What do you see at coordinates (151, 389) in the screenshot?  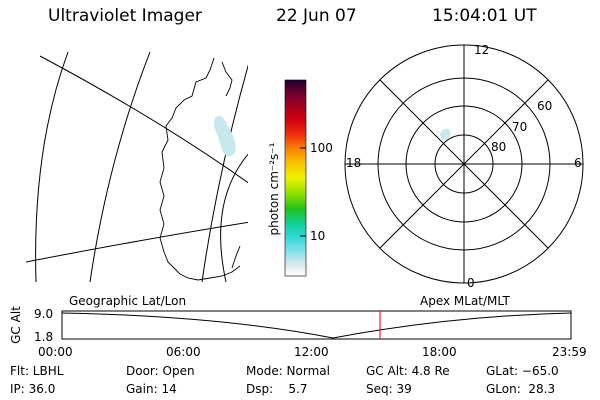 I see `status-gain: Gain: 14` at bounding box center [151, 389].